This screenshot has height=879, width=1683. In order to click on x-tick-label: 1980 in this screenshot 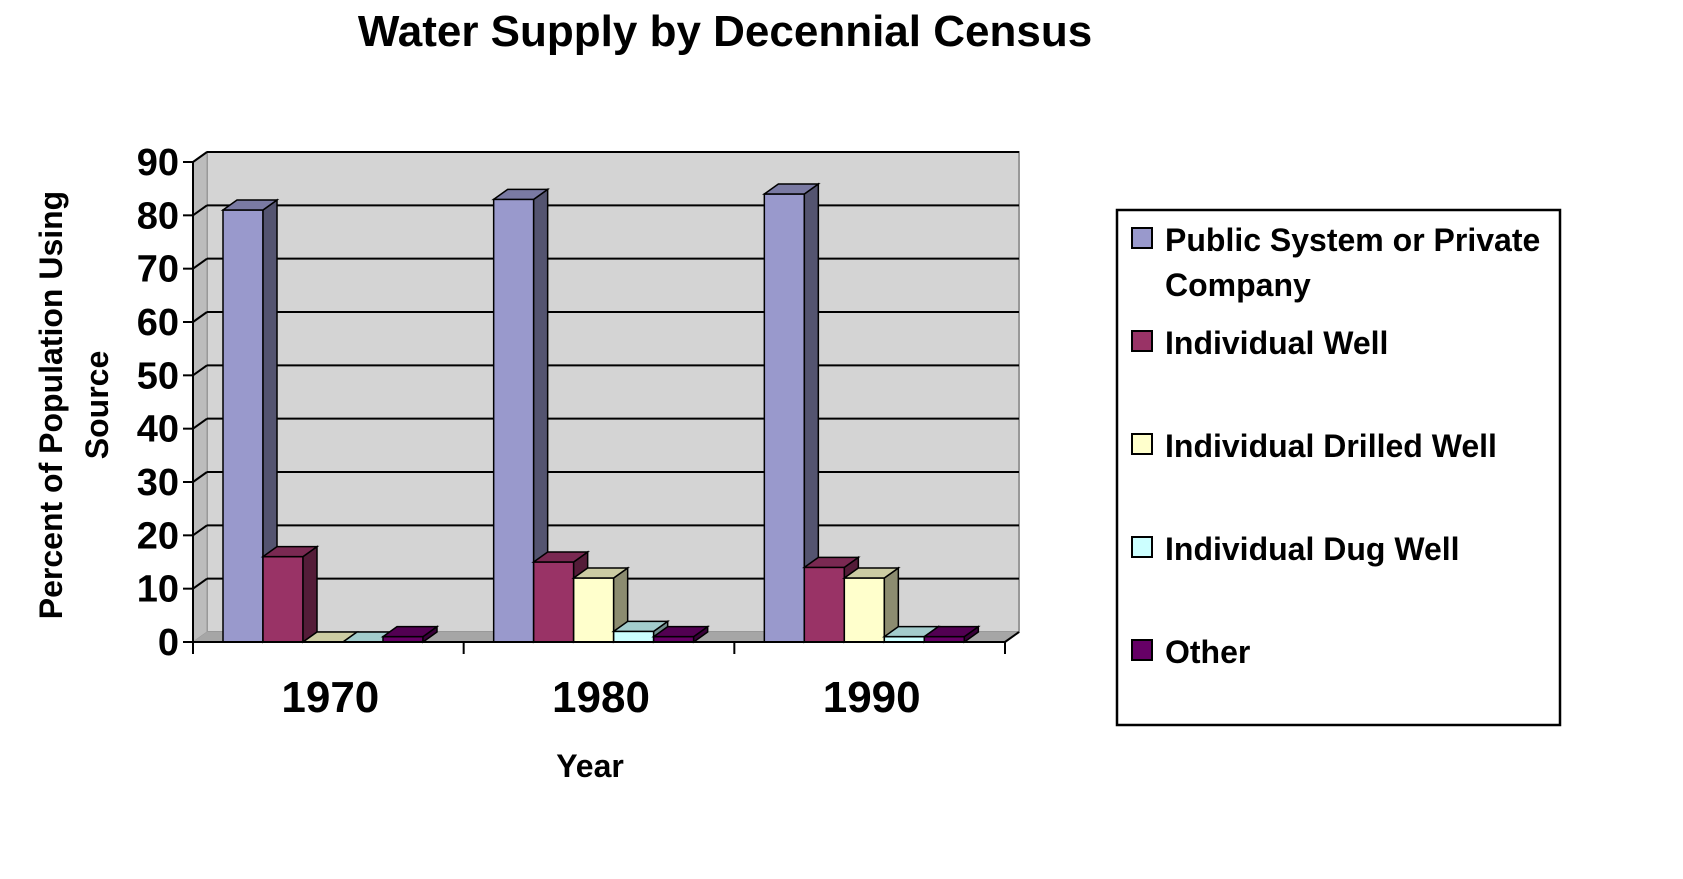, I will do `click(601, 697)`.